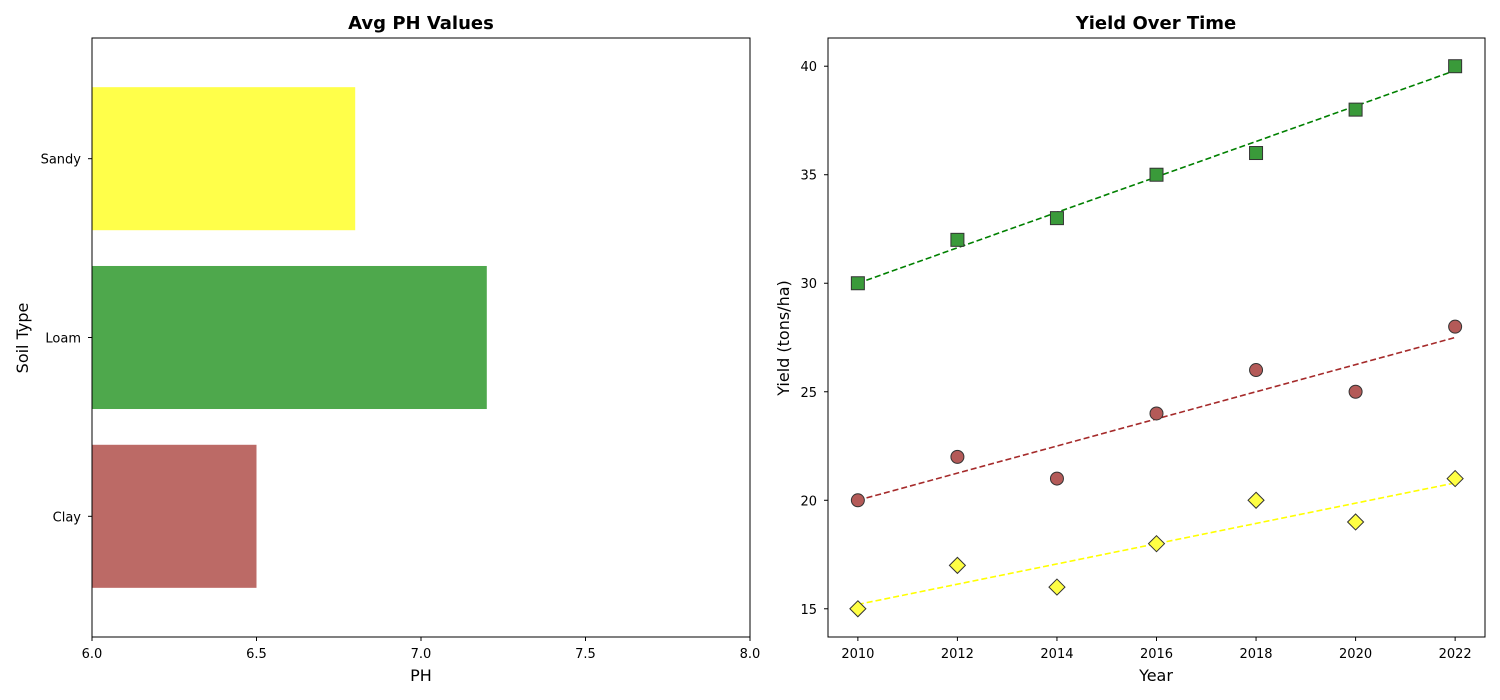 The image size is (1500, 700). What do you see at coordinates (421, 654) in the screenshot?
I see `ph-x-tick-label: 7.0` at bounding box center [421, 654].